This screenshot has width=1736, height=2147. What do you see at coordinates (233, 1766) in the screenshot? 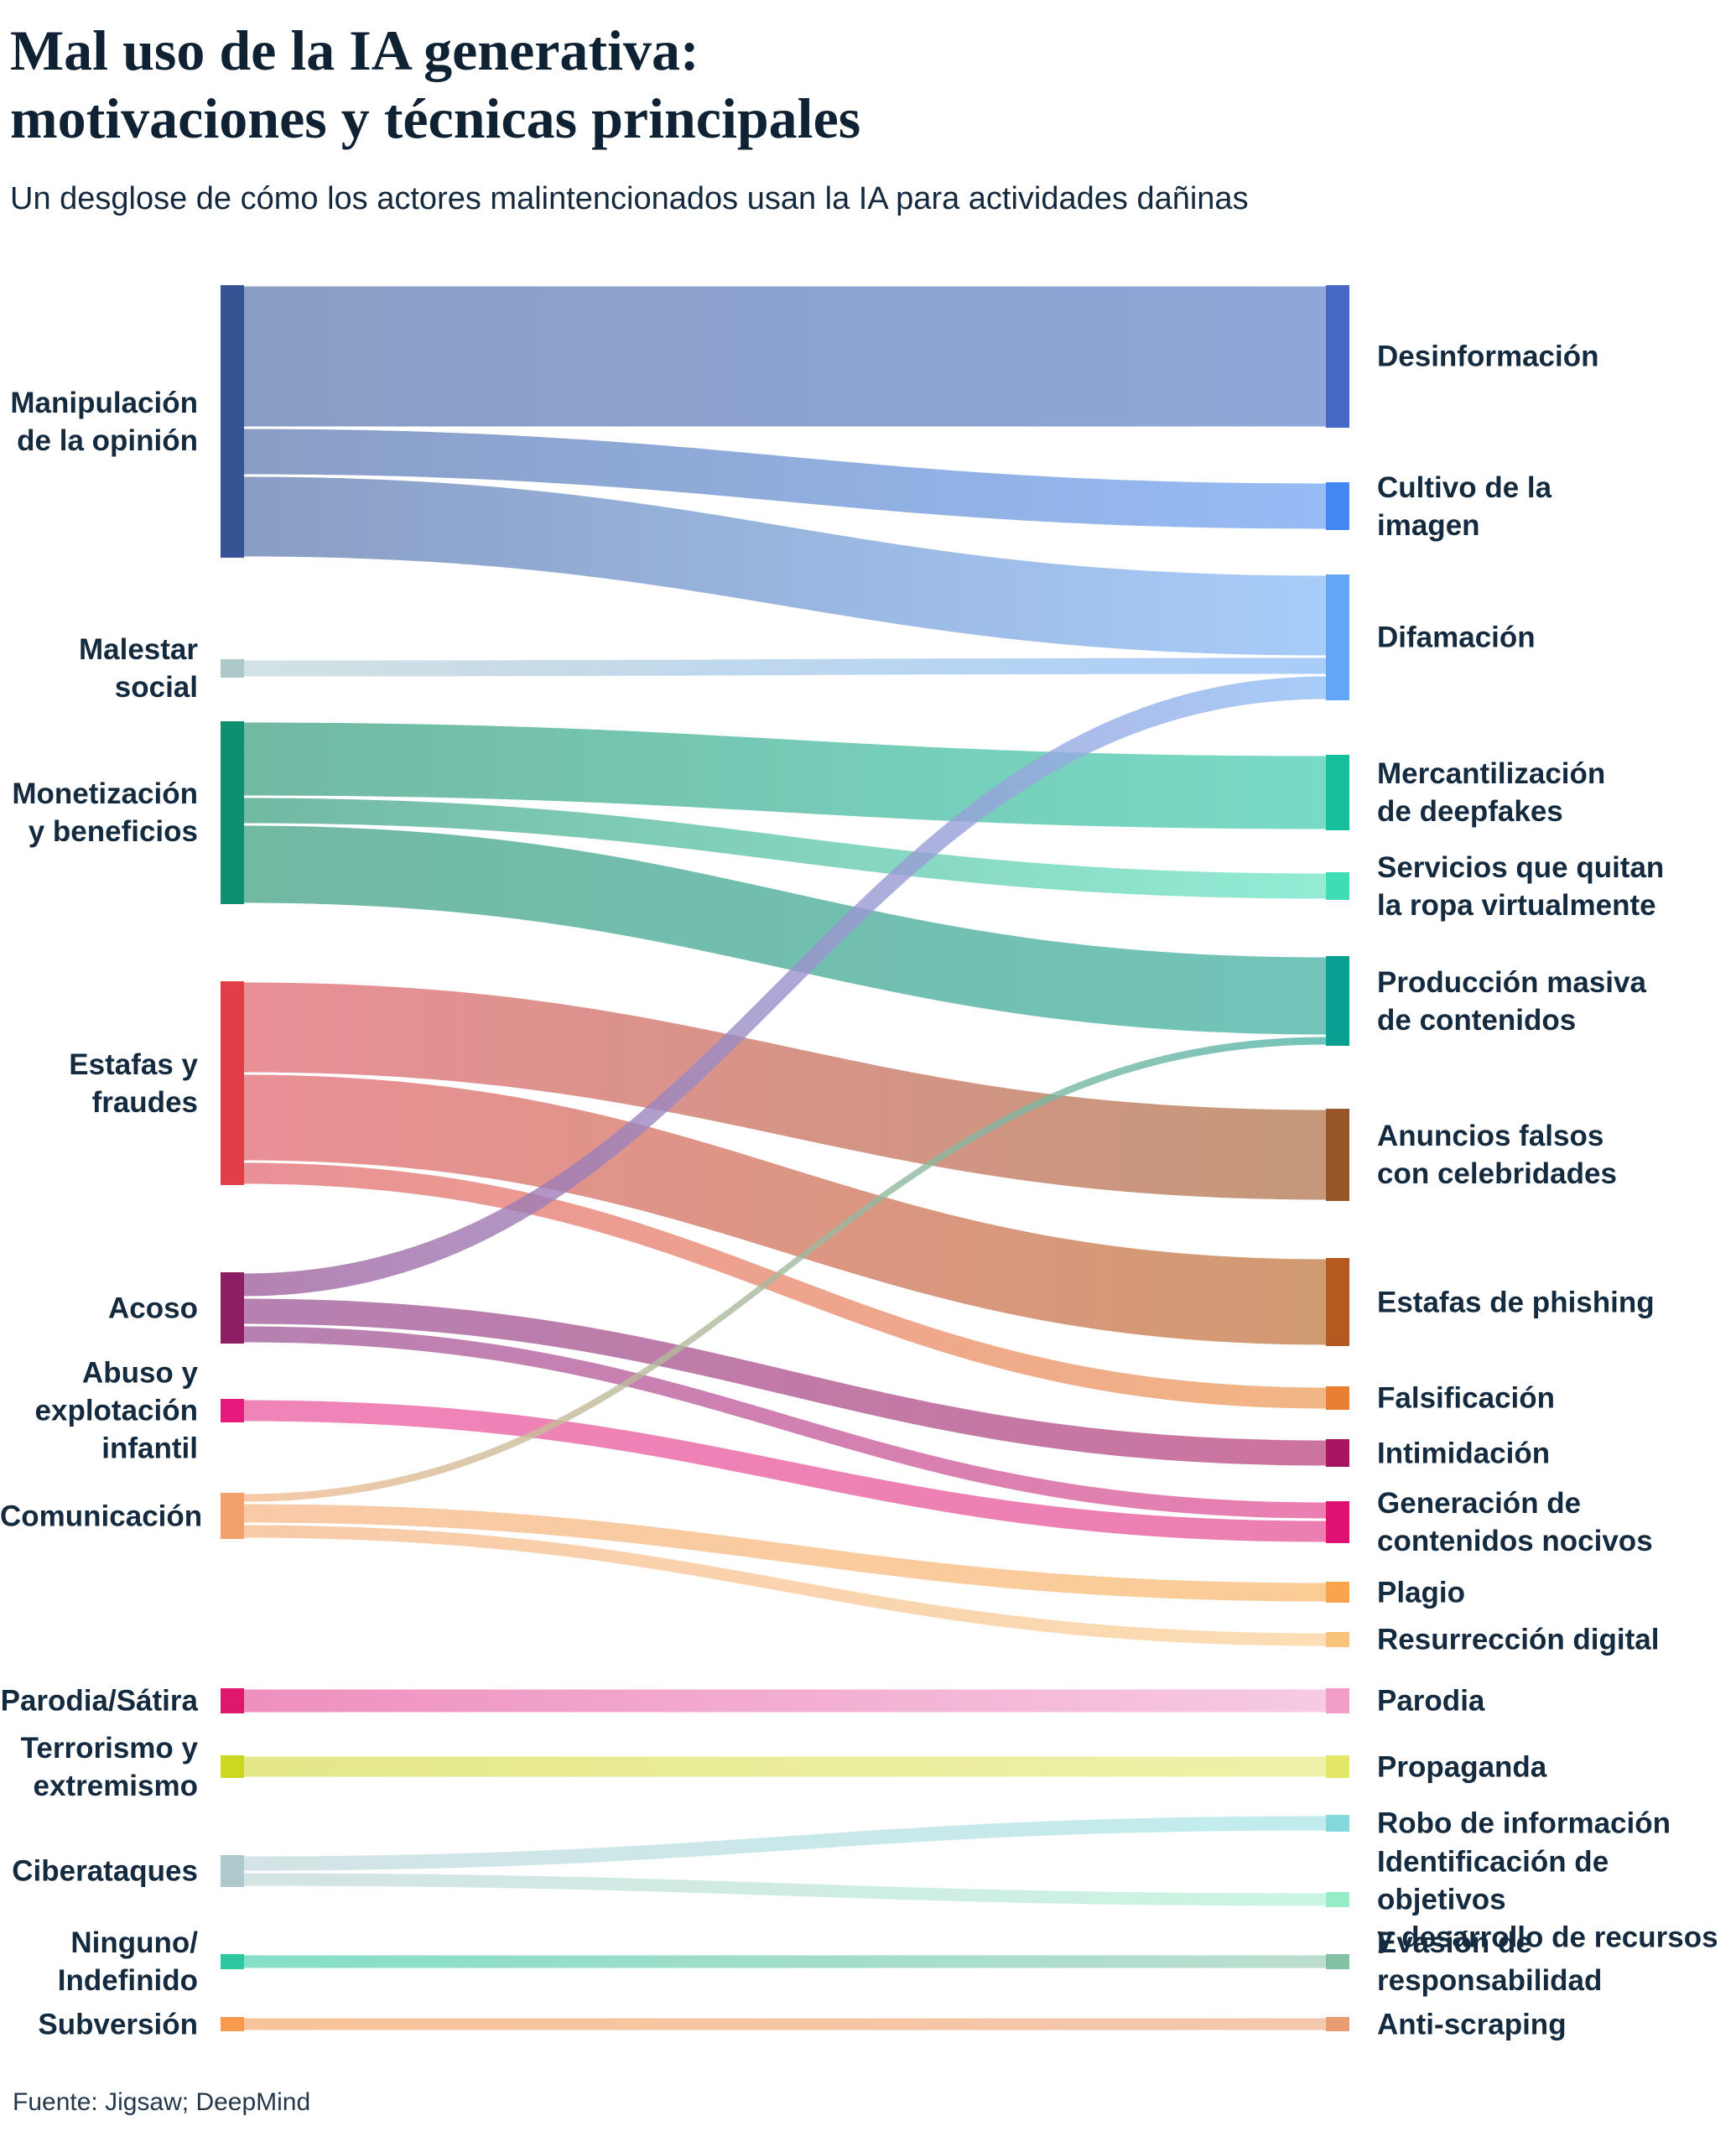
I see `node-terrorismo` at bounding box center [233, 1766].